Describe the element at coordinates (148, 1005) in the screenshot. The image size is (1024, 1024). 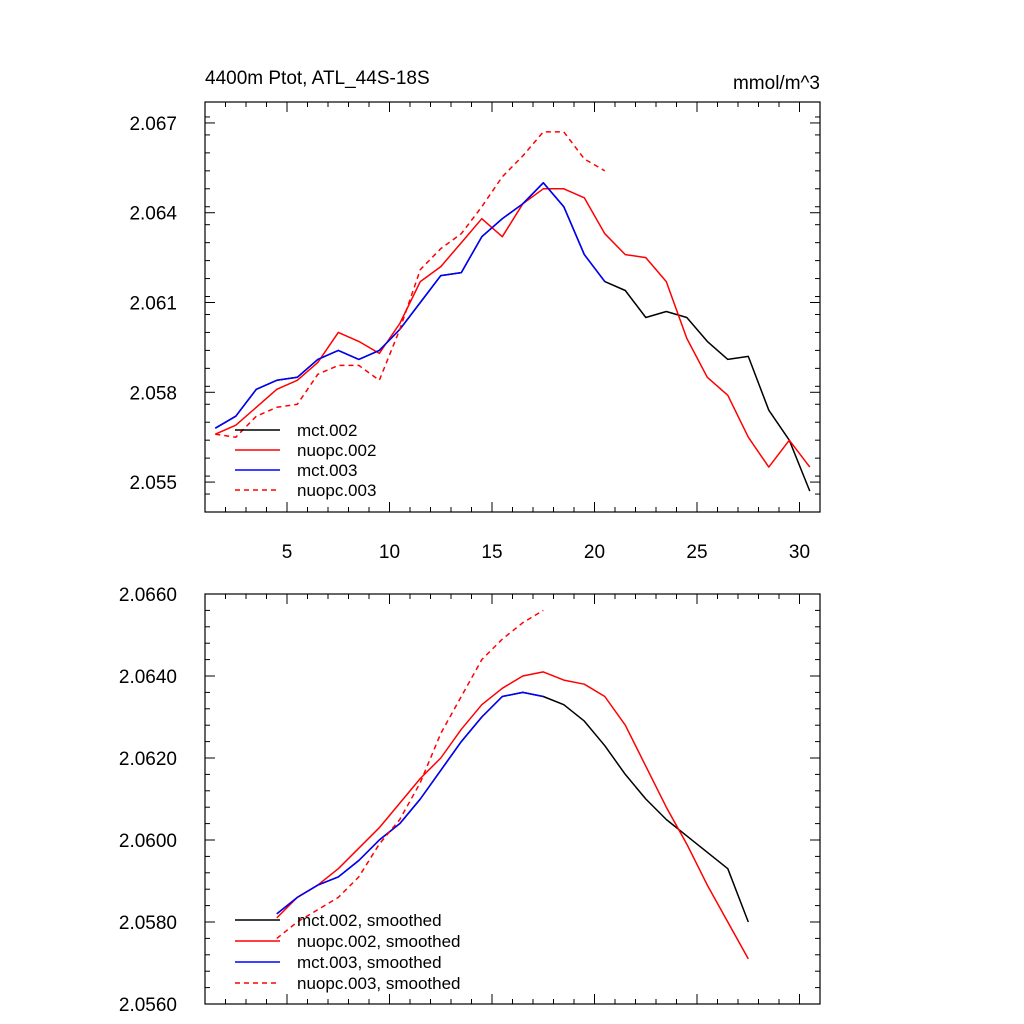
I see `y-tick-label: 2.0560` at that location.